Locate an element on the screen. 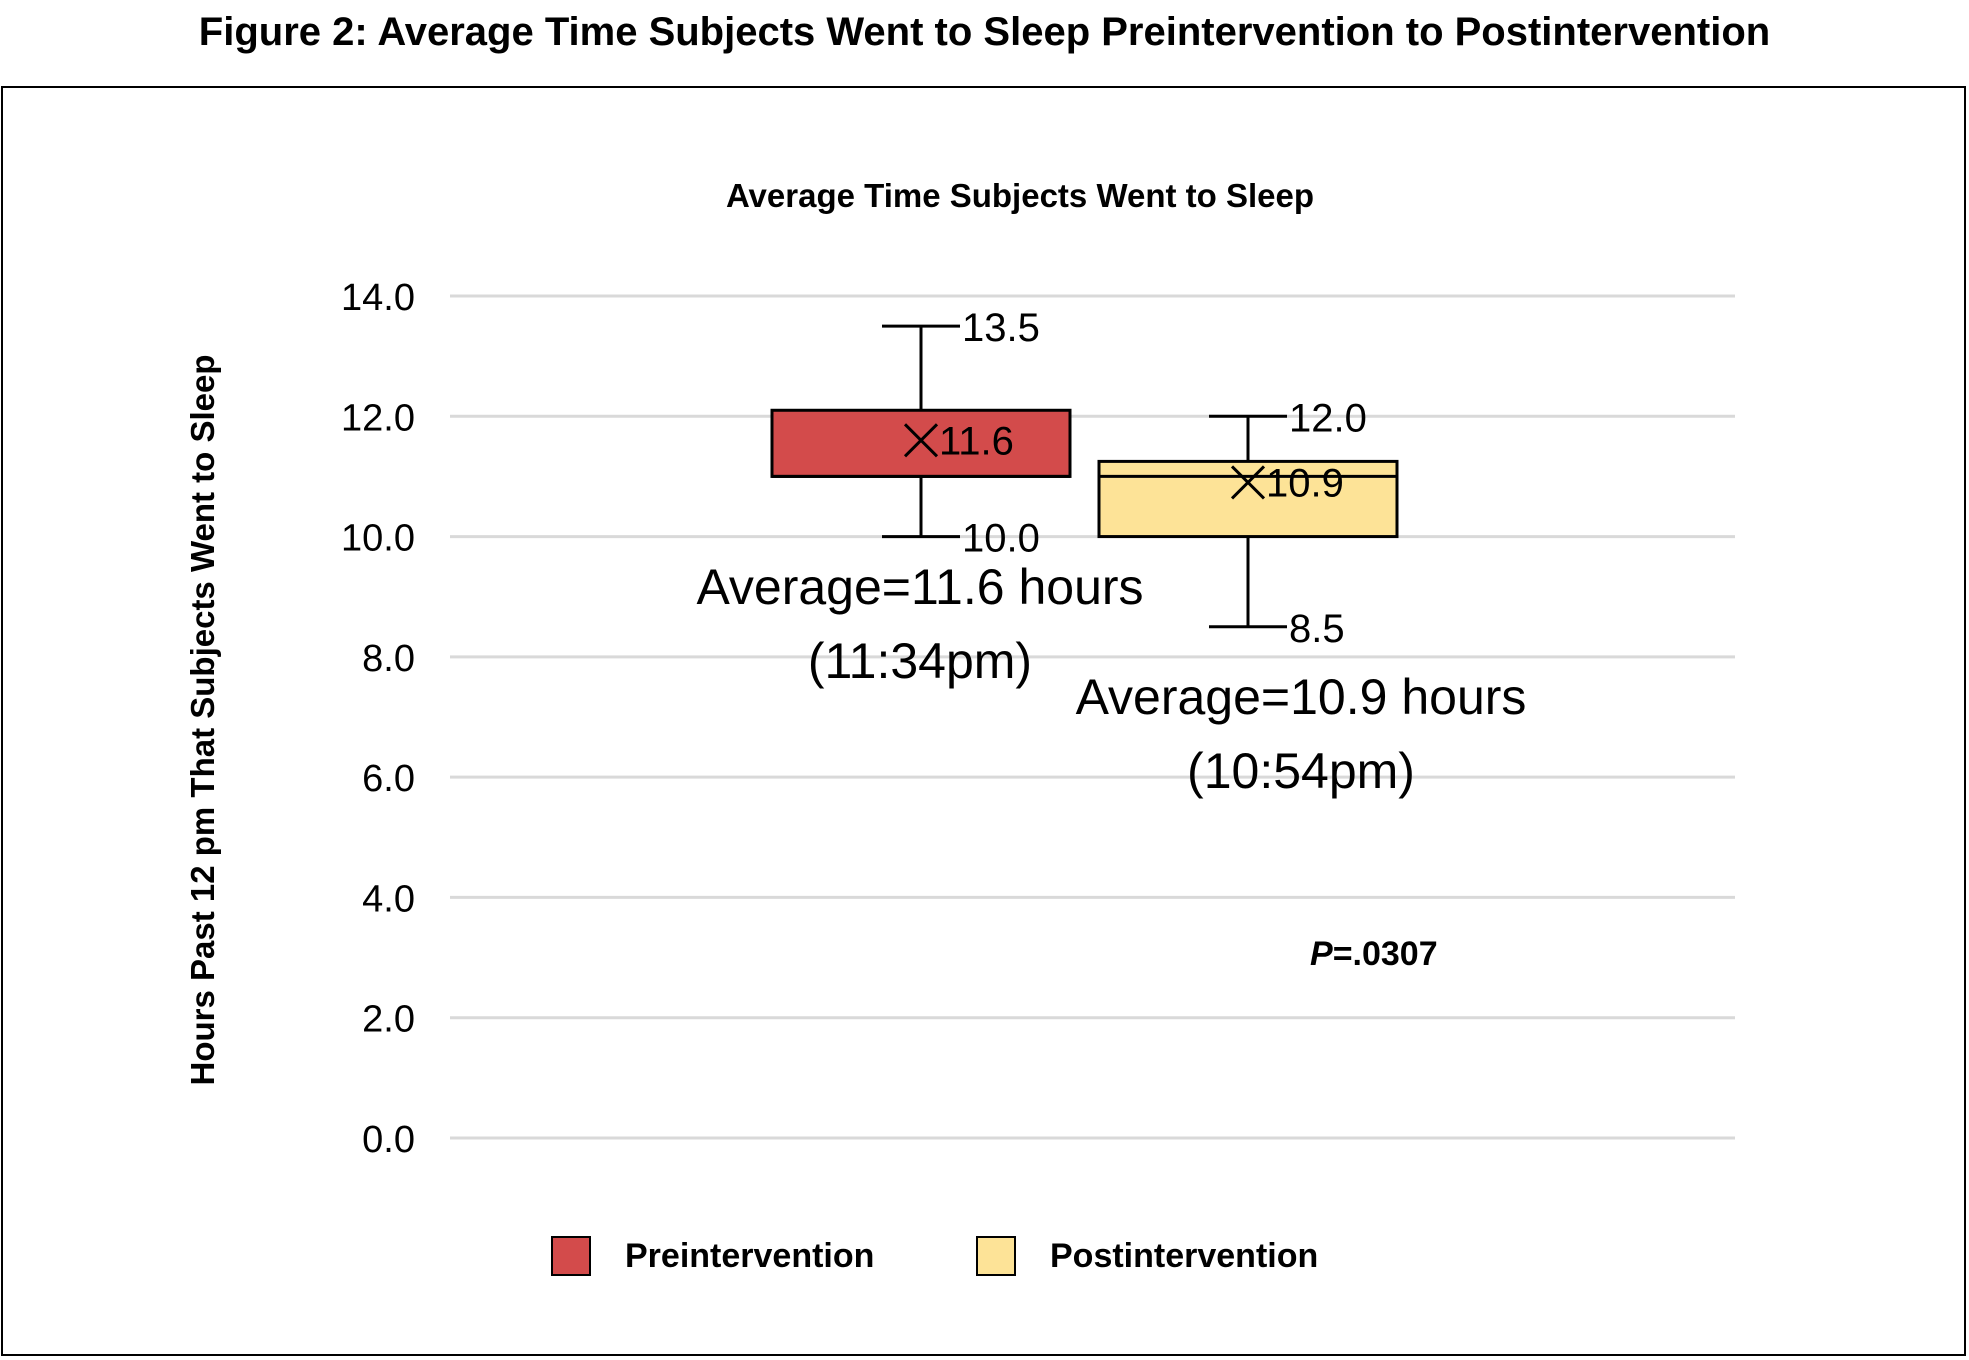 Image resolution: width=1969 pixels, height=1360 pixels. y-tick-label: 10.0 is located at coordinates (378, 539).